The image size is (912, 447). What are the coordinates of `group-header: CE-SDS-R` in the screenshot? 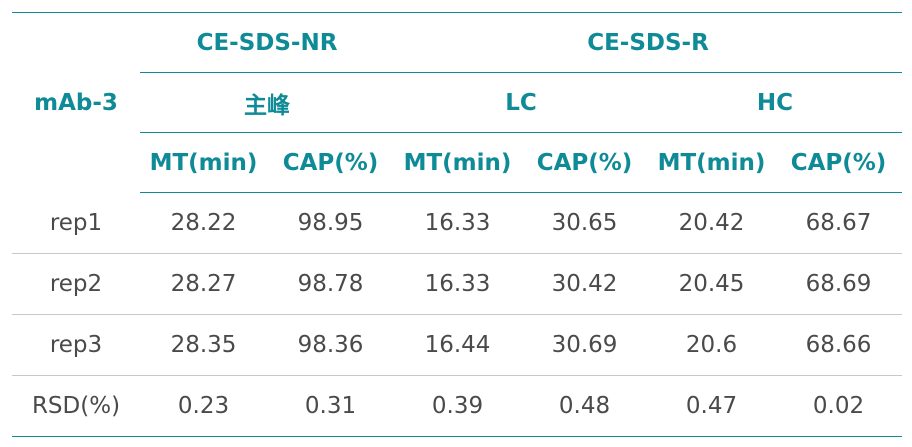 It's located at (648, 42).